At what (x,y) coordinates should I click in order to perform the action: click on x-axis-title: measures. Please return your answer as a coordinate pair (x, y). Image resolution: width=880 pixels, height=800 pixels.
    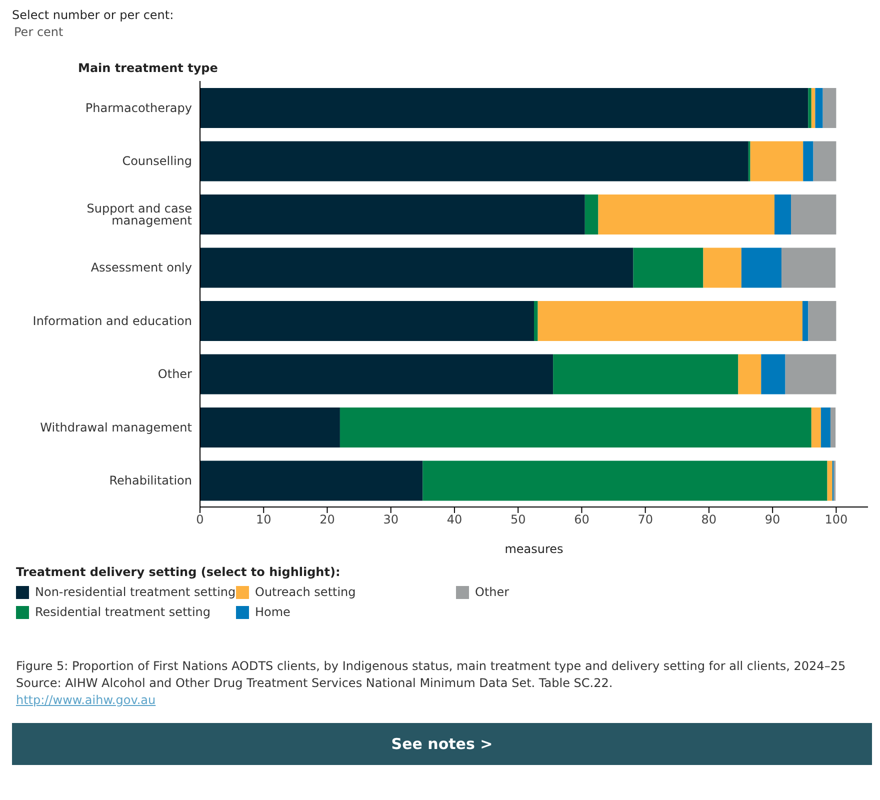
    Looking at the image, I should click on (534, 549).